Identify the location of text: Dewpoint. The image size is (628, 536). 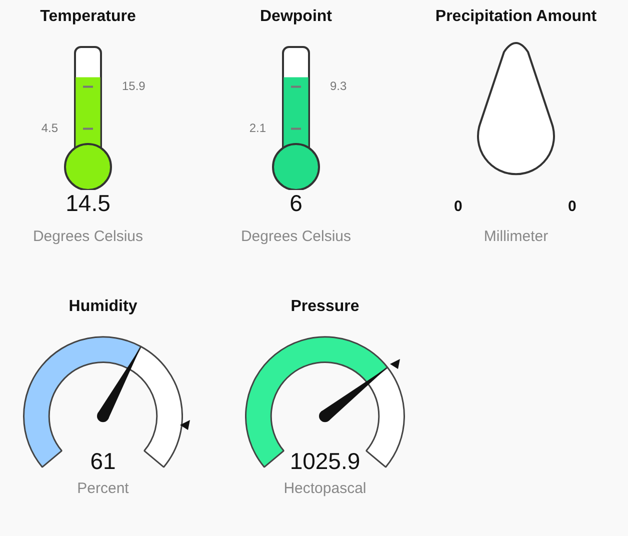
(296, 17).